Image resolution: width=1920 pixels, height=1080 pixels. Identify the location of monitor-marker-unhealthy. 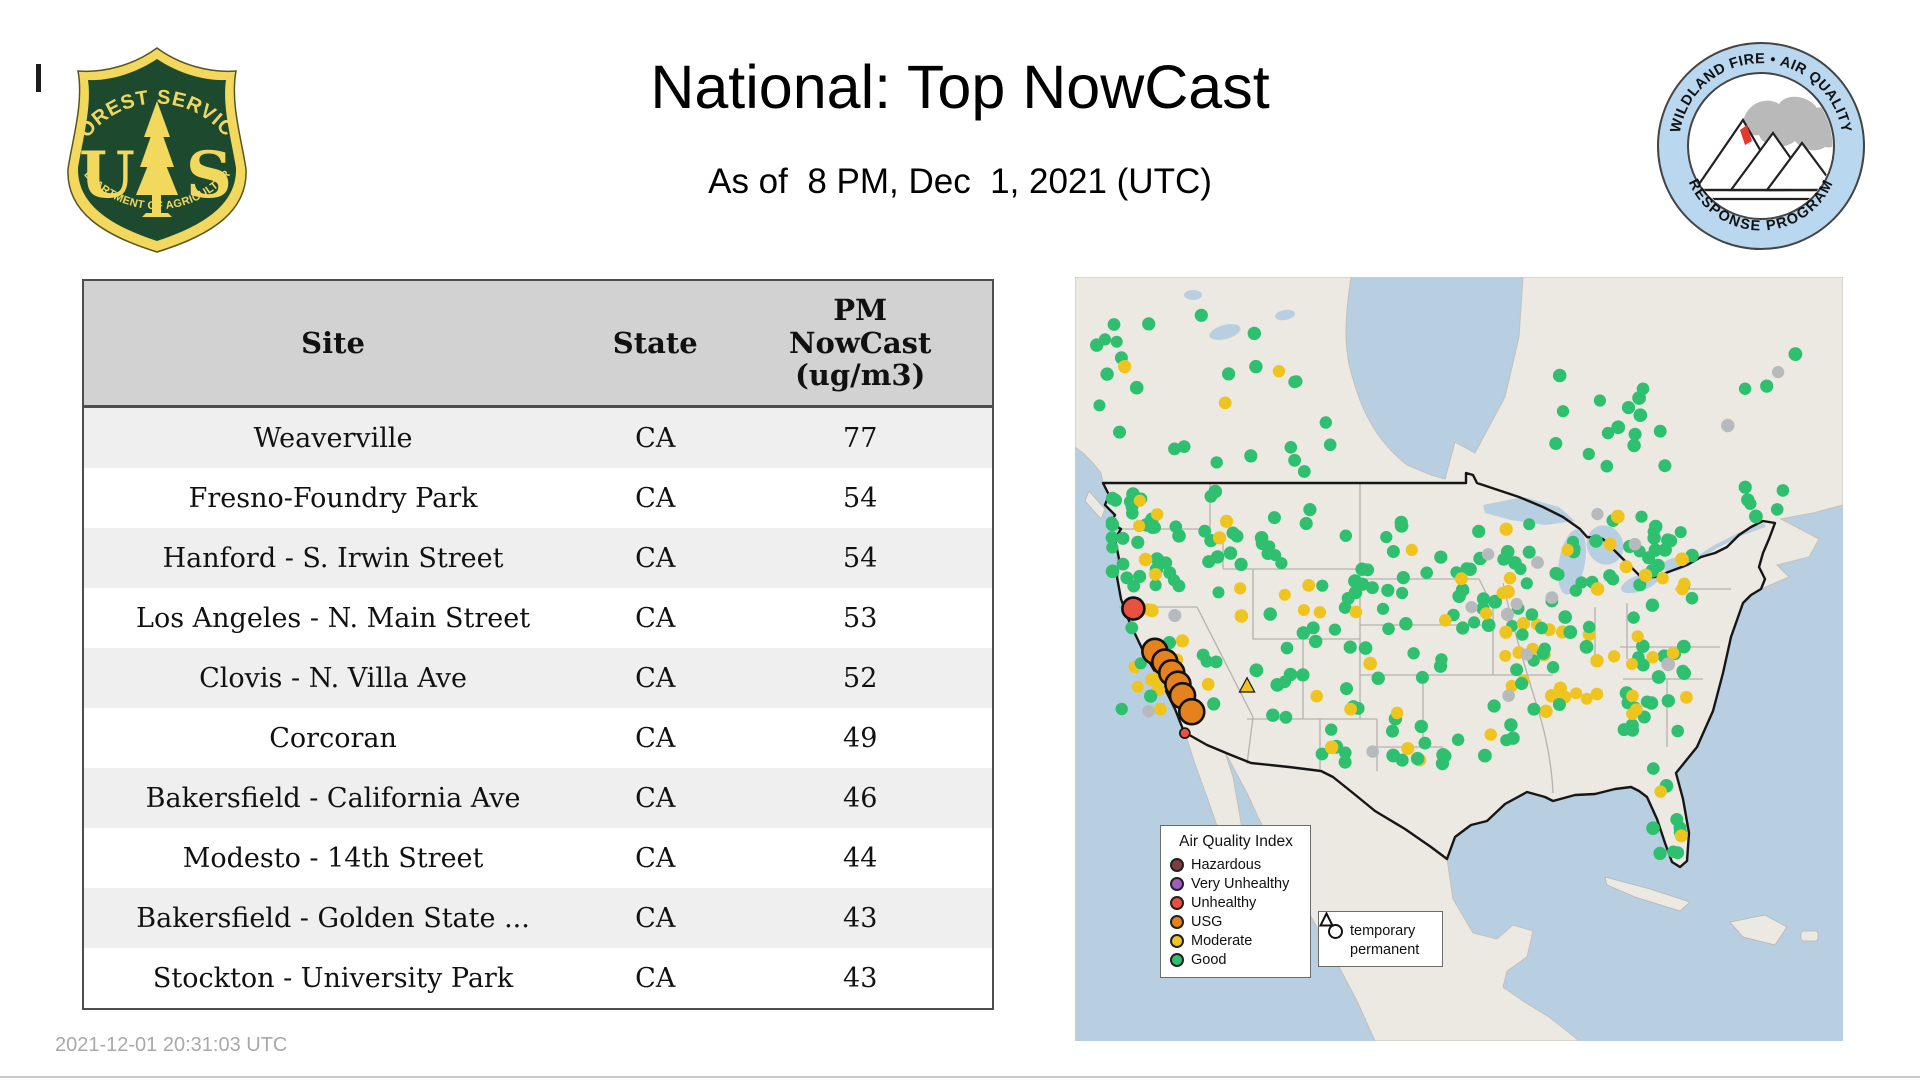
(1133, 608).